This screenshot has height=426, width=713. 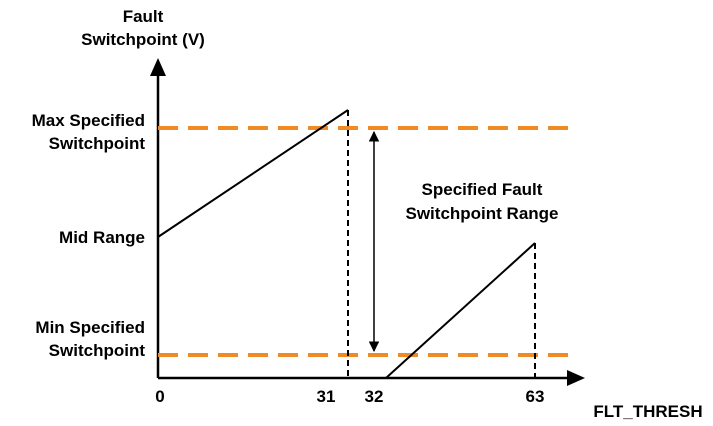 I want to click on x-tick-31: 31, so click(x=326, y=396).